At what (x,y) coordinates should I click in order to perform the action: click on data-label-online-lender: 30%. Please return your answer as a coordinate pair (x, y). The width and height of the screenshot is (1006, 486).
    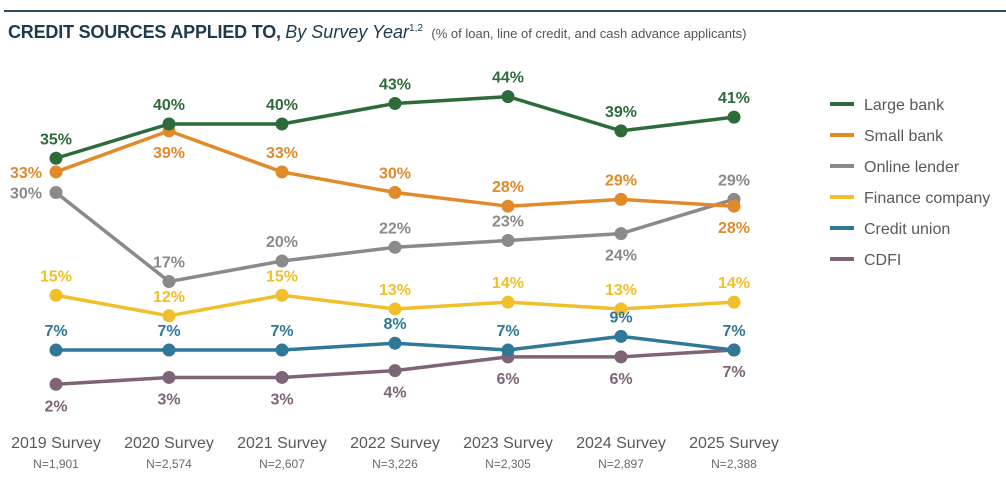
    Looking at the image, I should click on (26, 194).